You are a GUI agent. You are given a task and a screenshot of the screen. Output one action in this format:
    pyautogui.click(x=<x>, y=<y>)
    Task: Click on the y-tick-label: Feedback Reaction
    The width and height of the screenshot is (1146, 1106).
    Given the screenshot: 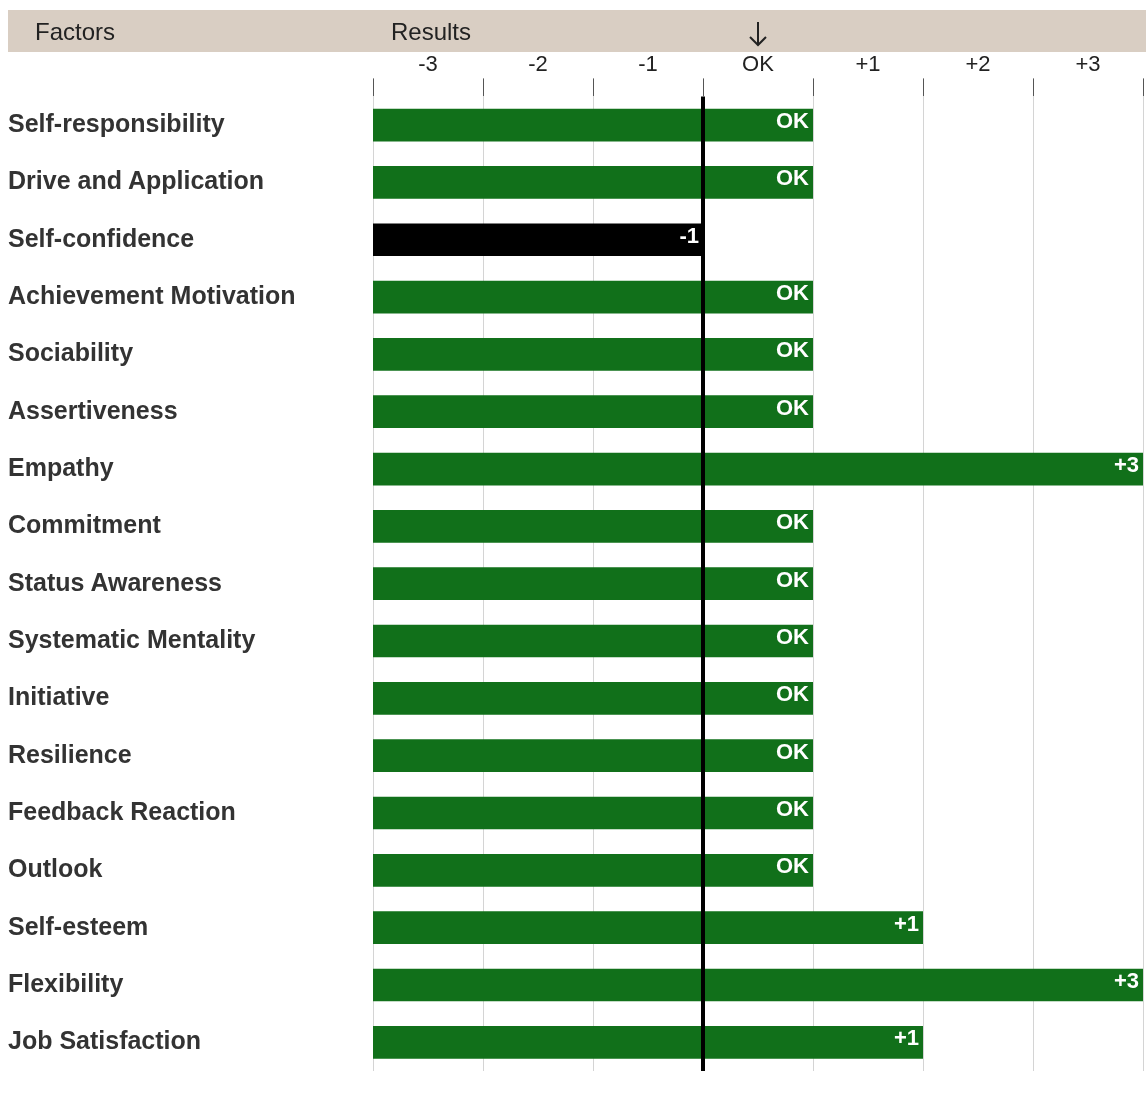 What is the action you would take?
    pyautogui.click(x=122, y=810)
    